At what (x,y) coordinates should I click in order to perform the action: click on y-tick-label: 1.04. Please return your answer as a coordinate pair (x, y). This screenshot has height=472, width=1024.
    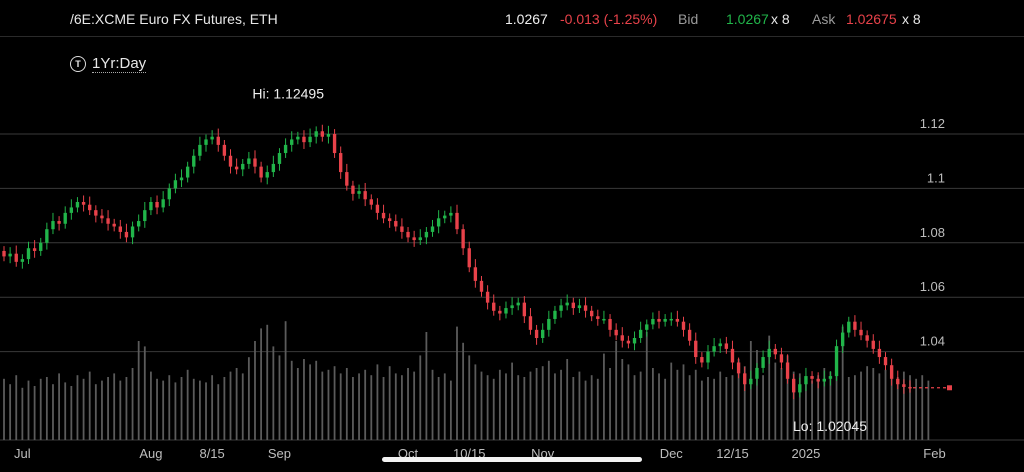
    Looking at the image, I should click on (932, 341).